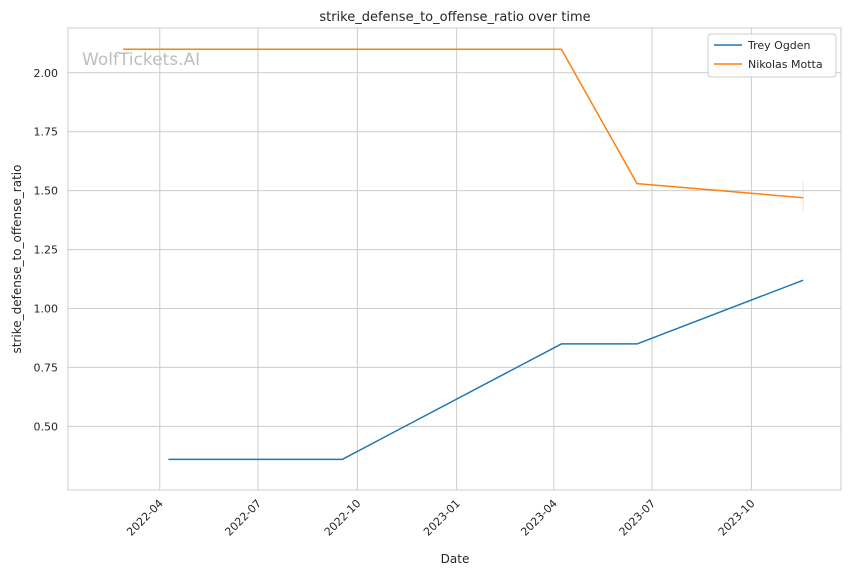  I want to click on y-tick-label: 1.25, so click(46, 250).